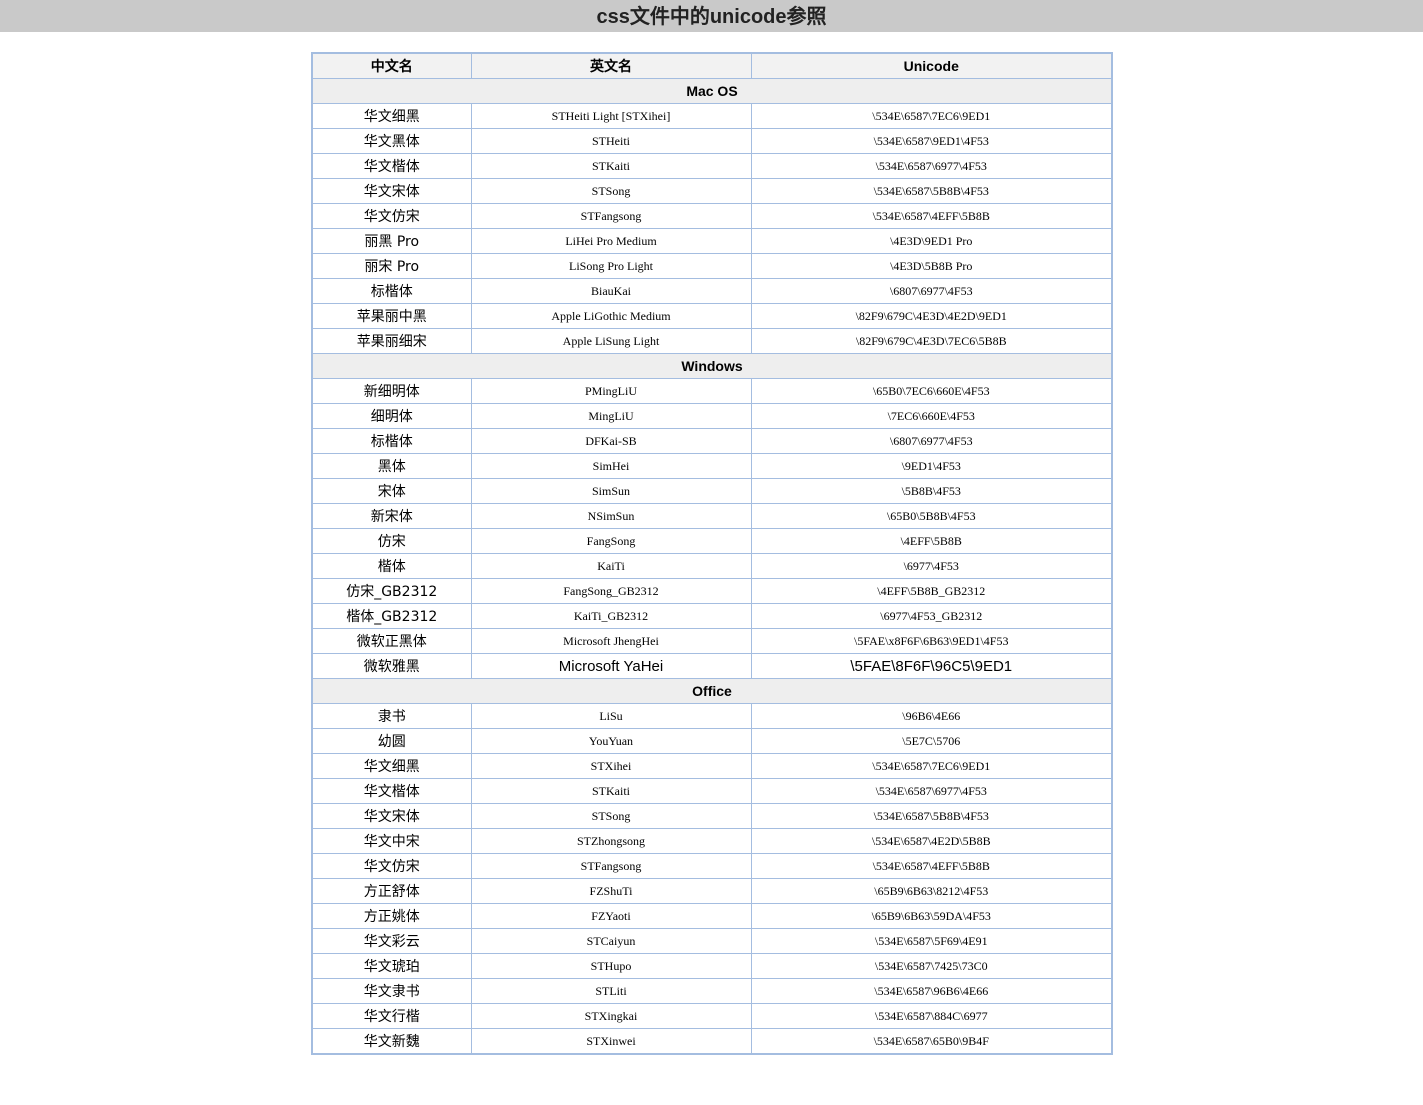 The height and width of the screenshot is (1105, 1423). Describe the element at coordinates (611, 341) in the screenshot. I see `cell-english-name: Apple LiSung Light` at that location.